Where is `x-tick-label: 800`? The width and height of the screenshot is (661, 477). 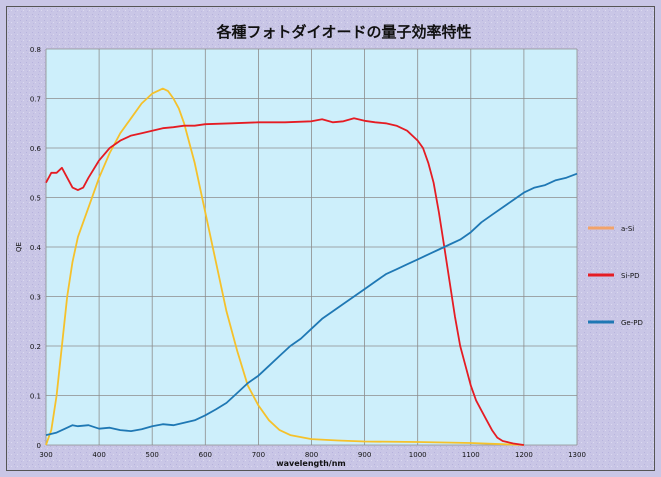 x-tick-label: 800 is located at coordinates (311, 455).